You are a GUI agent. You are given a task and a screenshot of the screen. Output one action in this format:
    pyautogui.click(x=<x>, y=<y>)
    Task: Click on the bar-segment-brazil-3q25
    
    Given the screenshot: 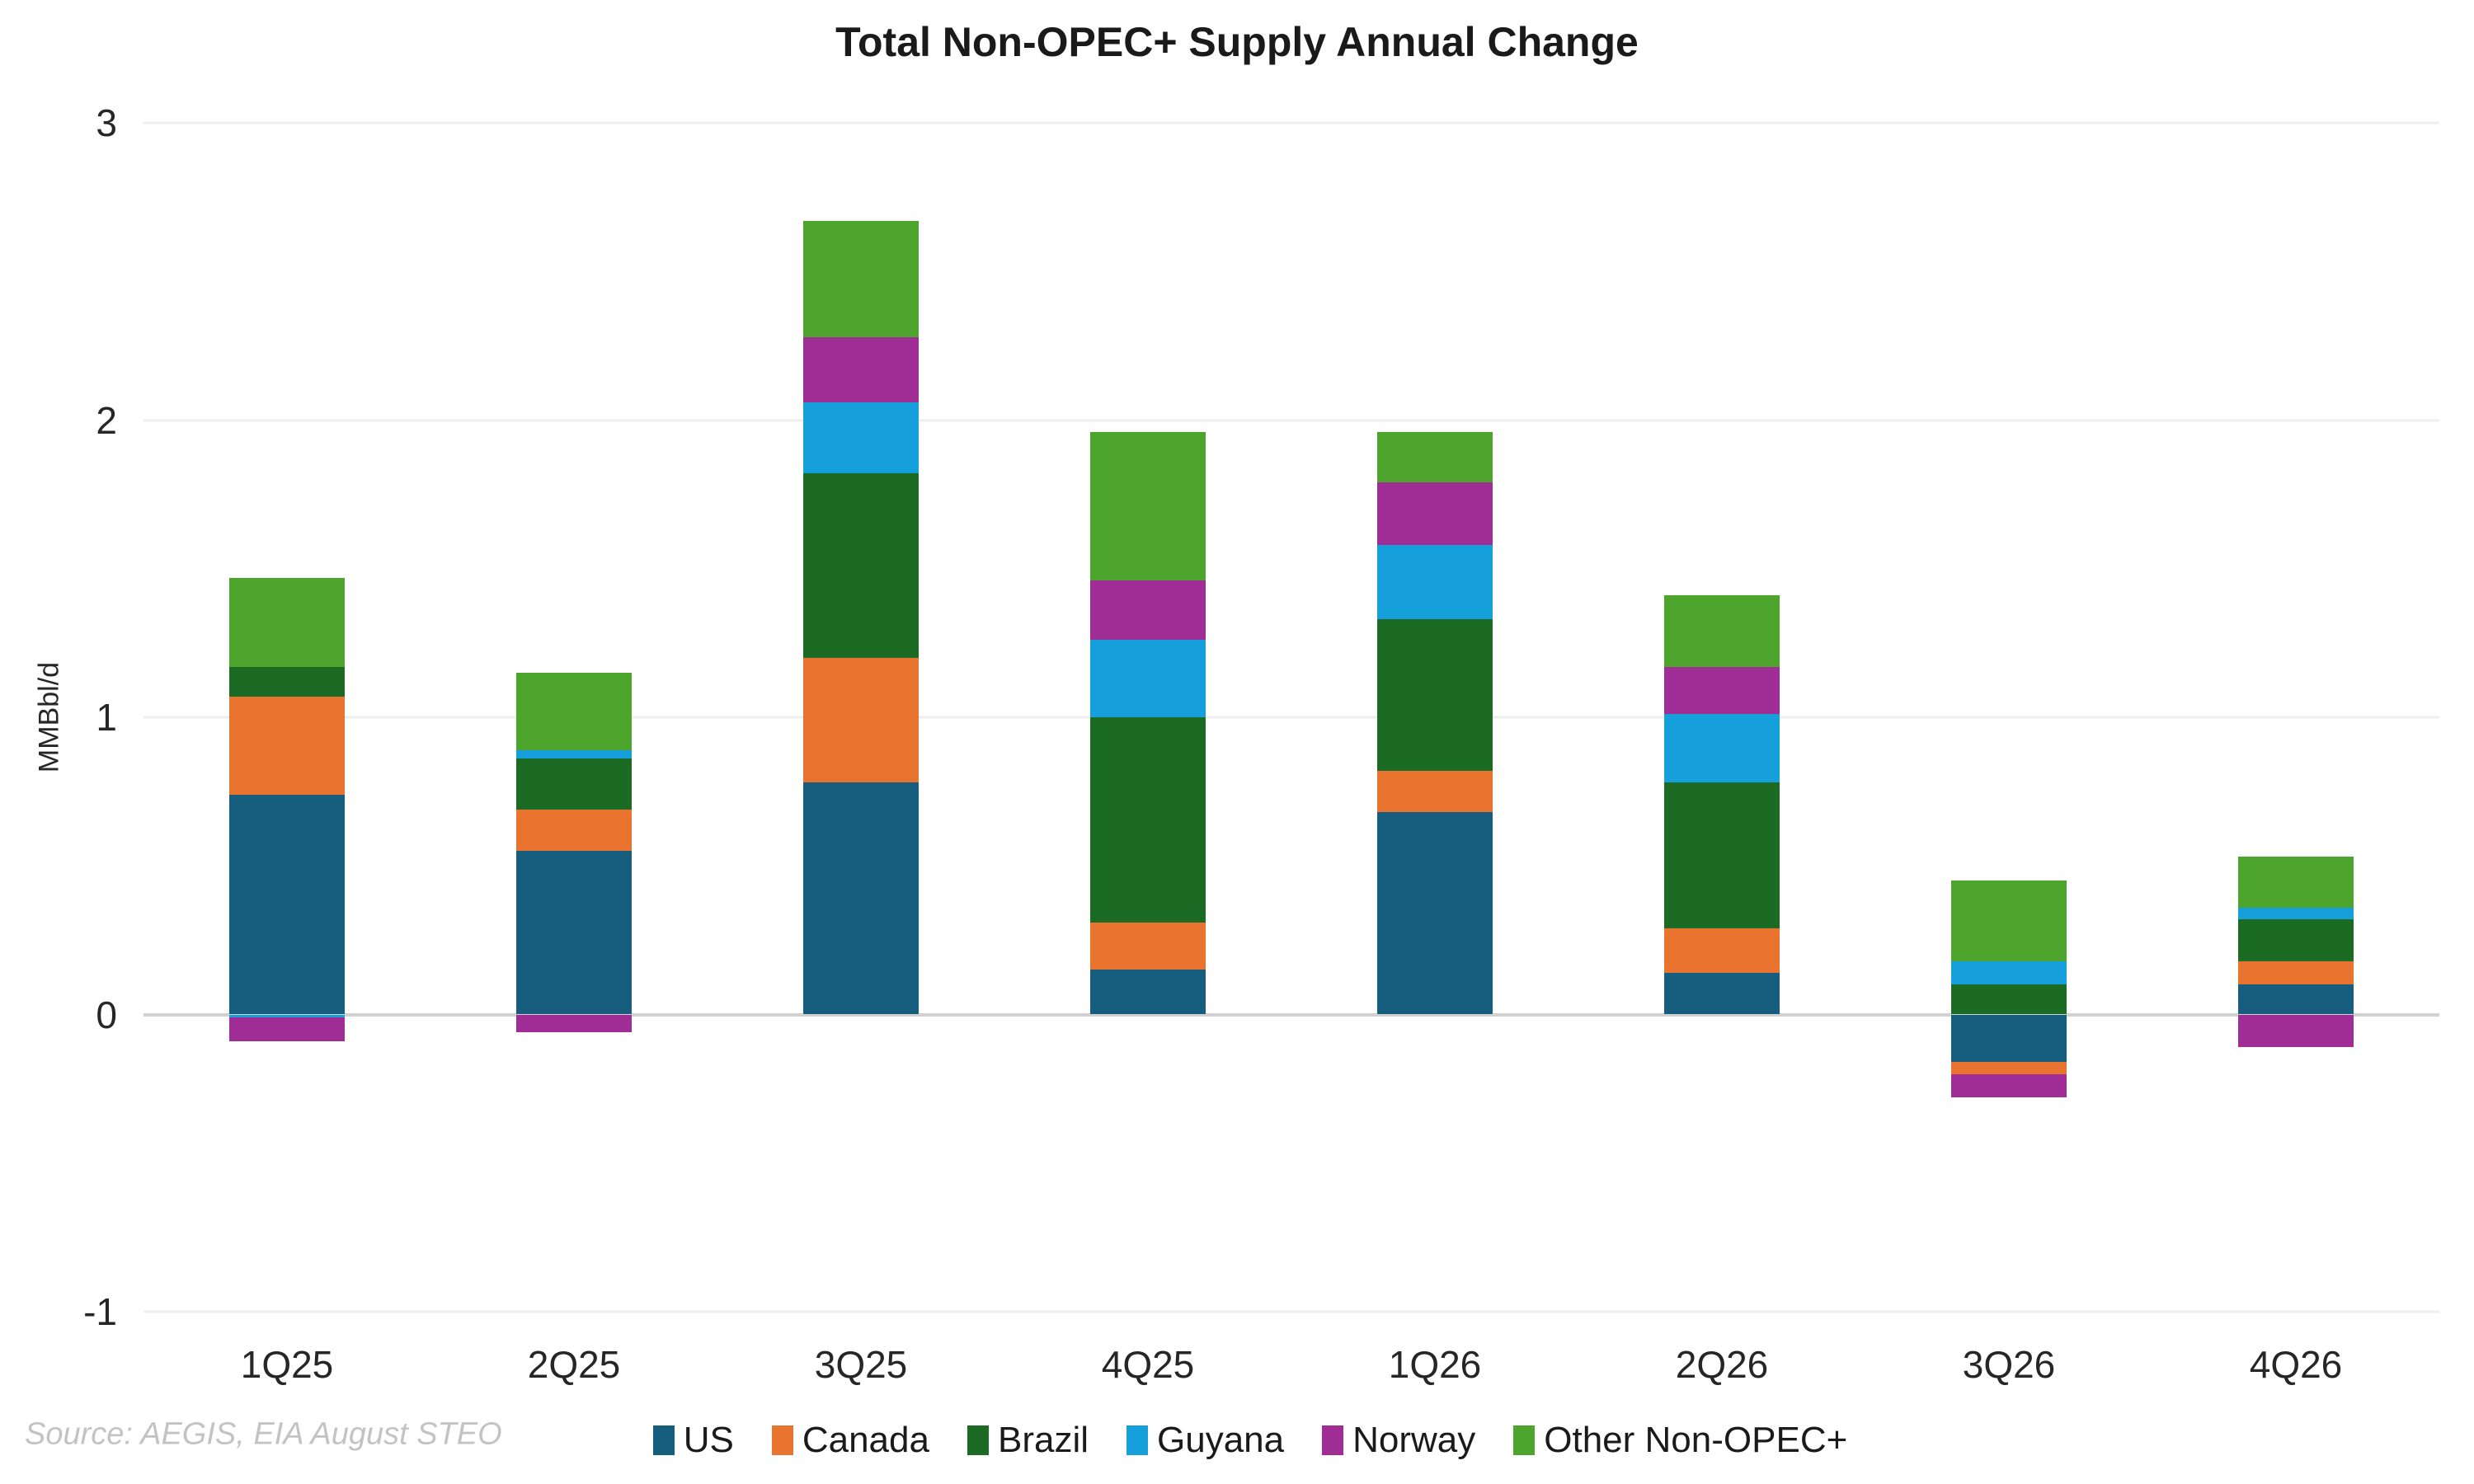 What is the action you would take?
    pyautogui.click(x=861, y=565)
    